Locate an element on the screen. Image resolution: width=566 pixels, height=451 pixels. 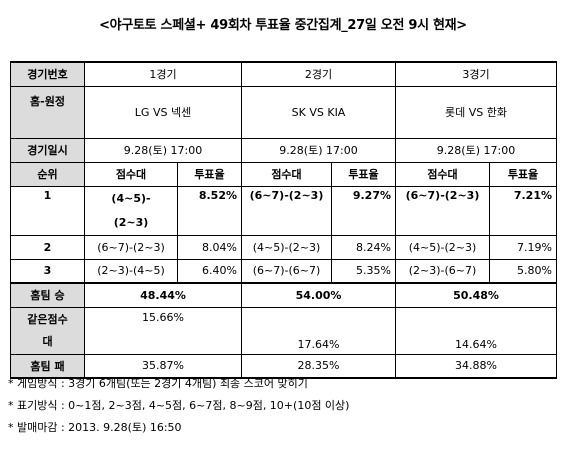
rank-3-number: 3 is located at coordinates (47, 271).